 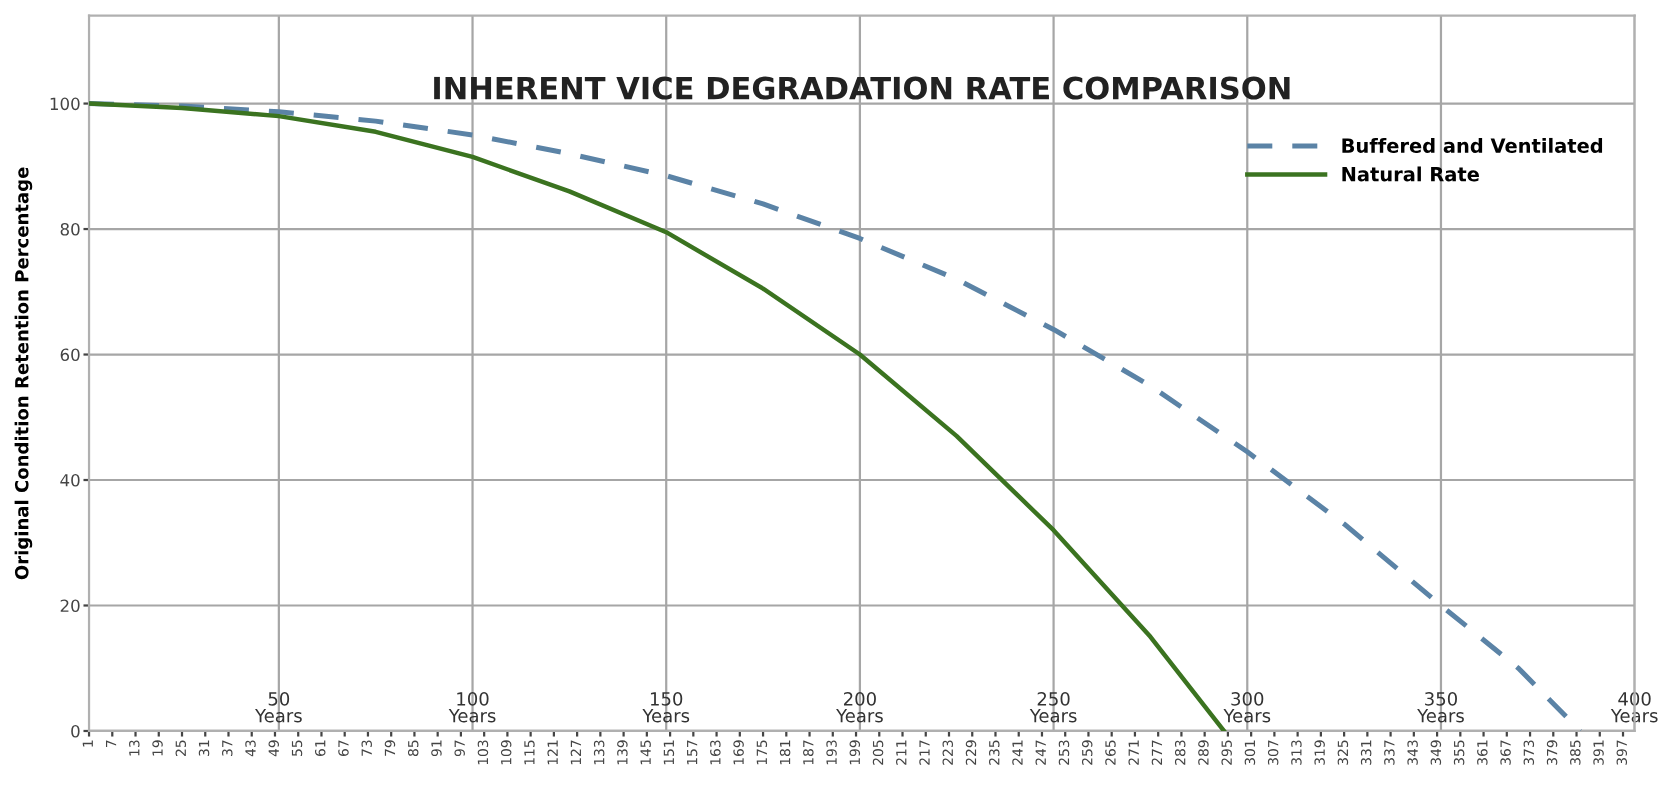 What do you see at coordinates (65, 104) in the screenshot?
I see `y-tick-label: 100` at bounding box center [65, 104].